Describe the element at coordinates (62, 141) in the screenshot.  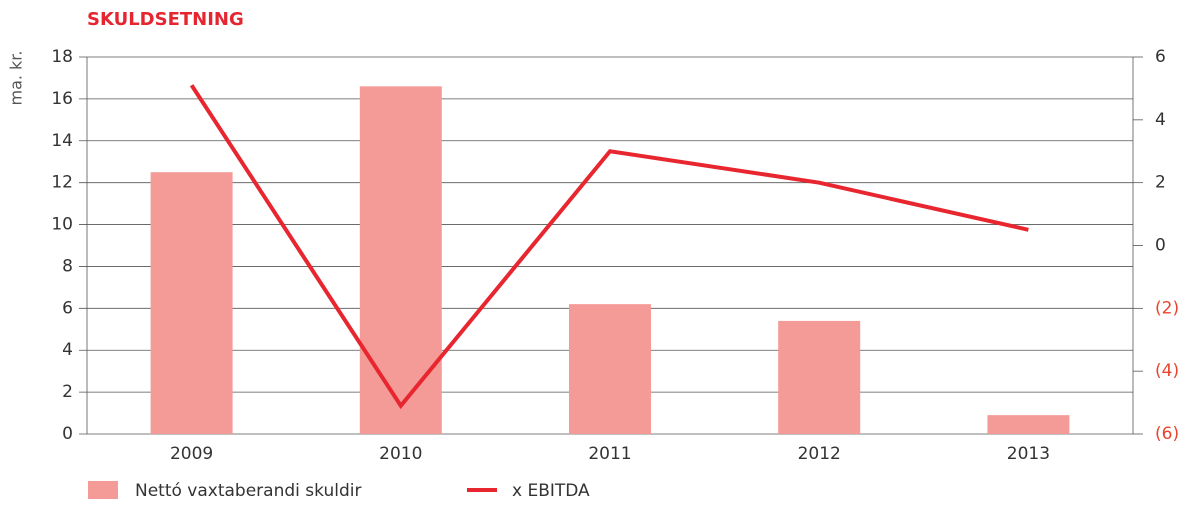
I see `y-tick-label: 14` at that location.